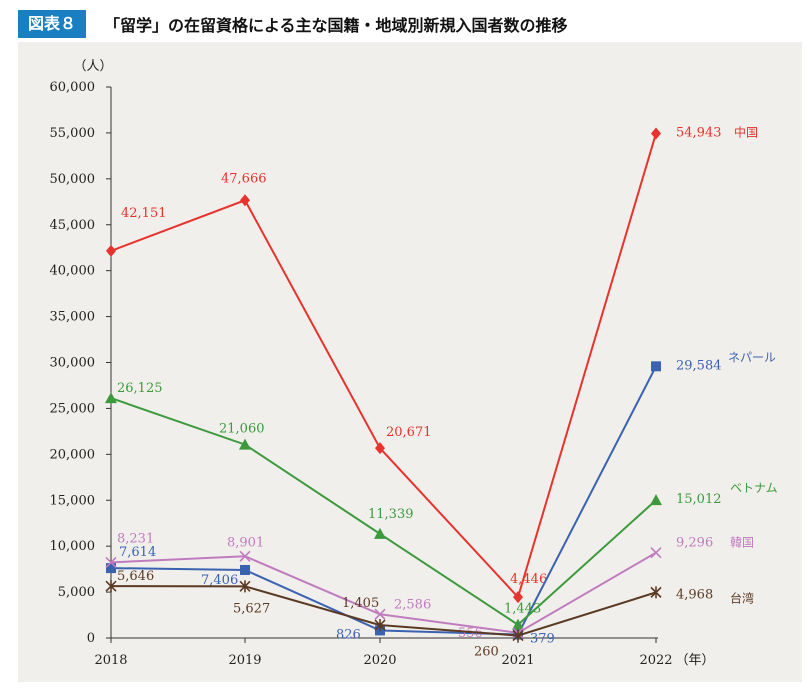 The height and width of the screenshot is (694, 812). I want to click on data-label: 1,443, so click(522, 609).